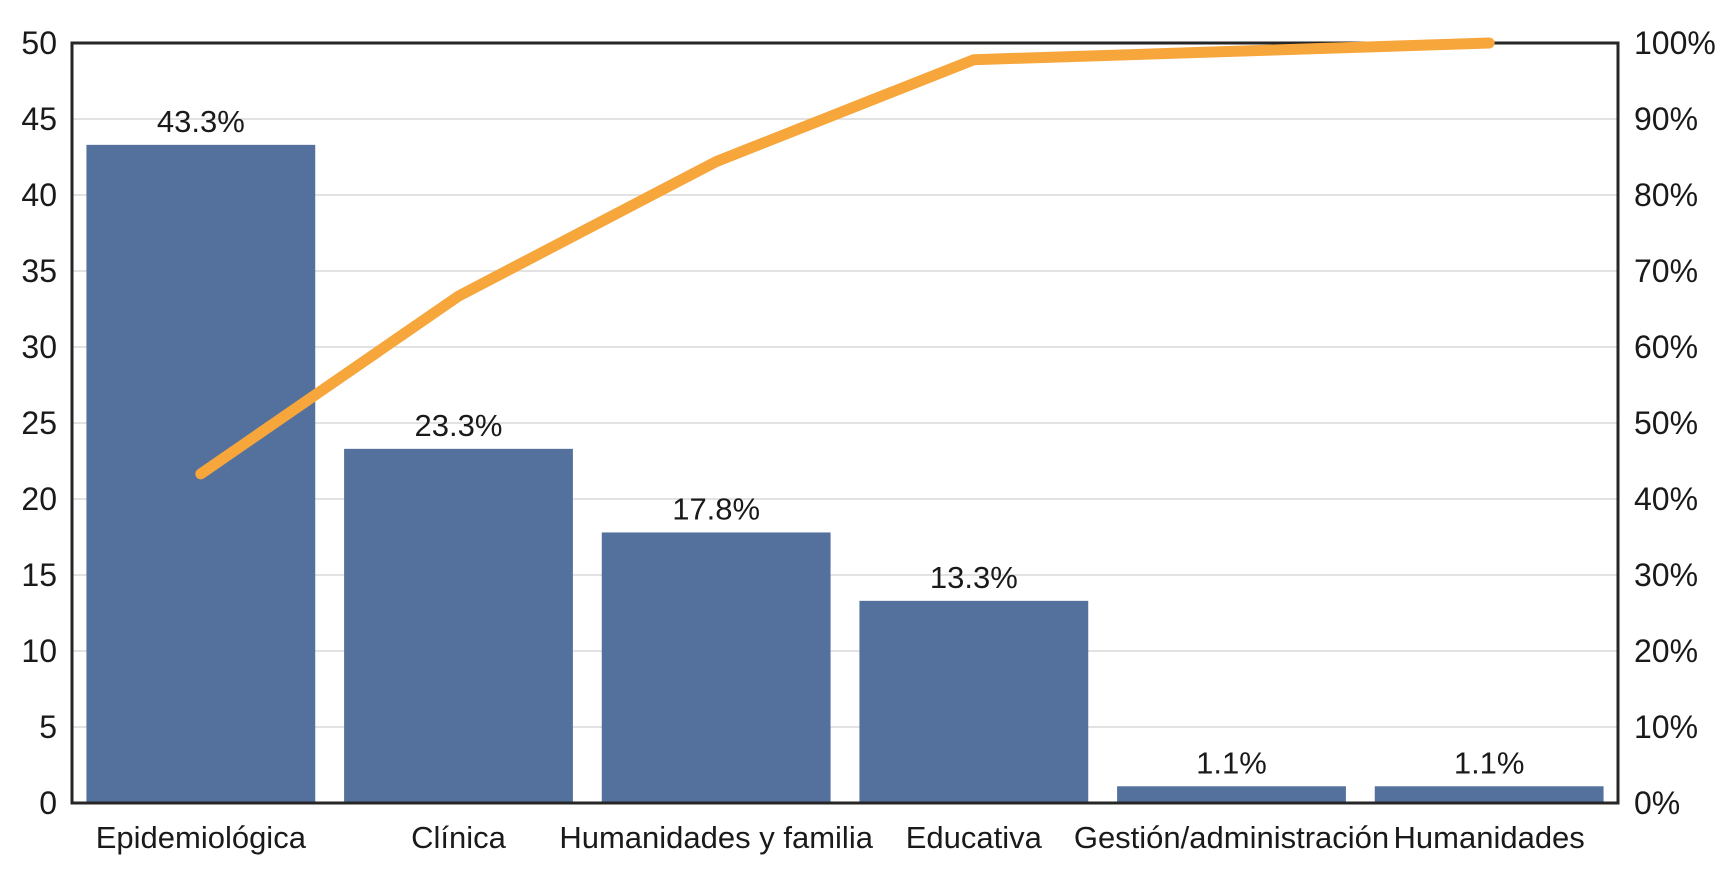 This screenshot has height=876, width=1717. I want to click on left-axis-tick-10: 10, so click(39, 651).